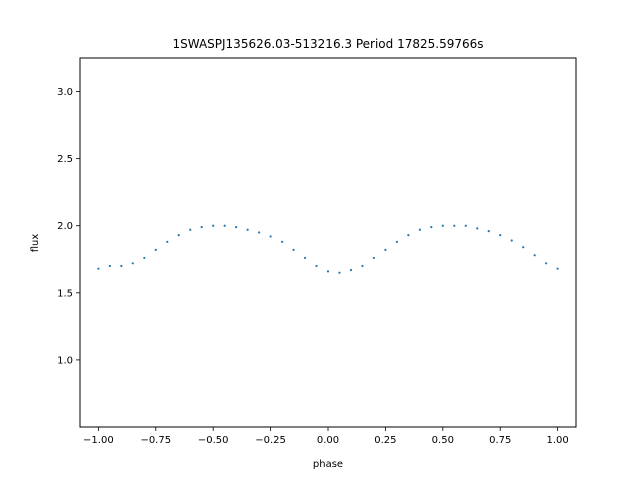 The height and width of the screenshot is (480, 640). What do you see at coordinates (65, 360) in the screenshot?
I see `y-tick-label: 1.0` at bounding box center [65, 360].